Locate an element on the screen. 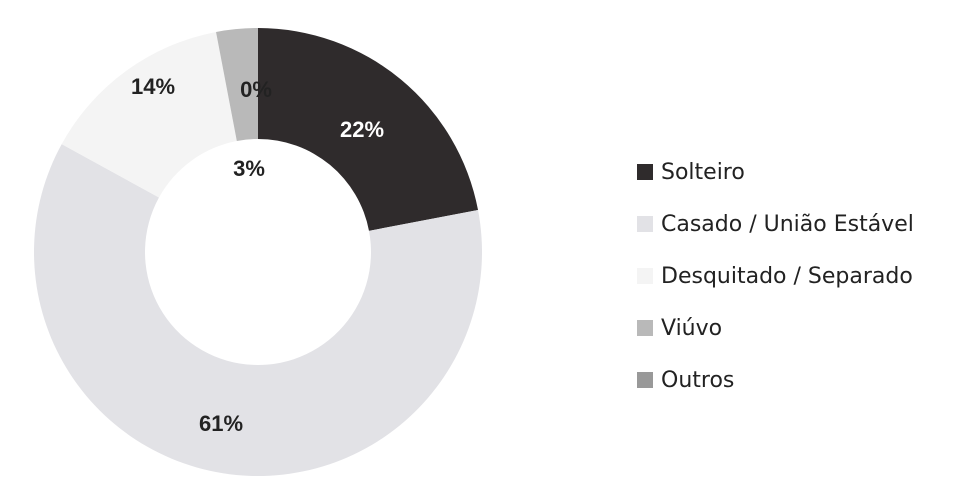  legend-item-casado: Casado / União Estável is located at coordinates (775, 224).